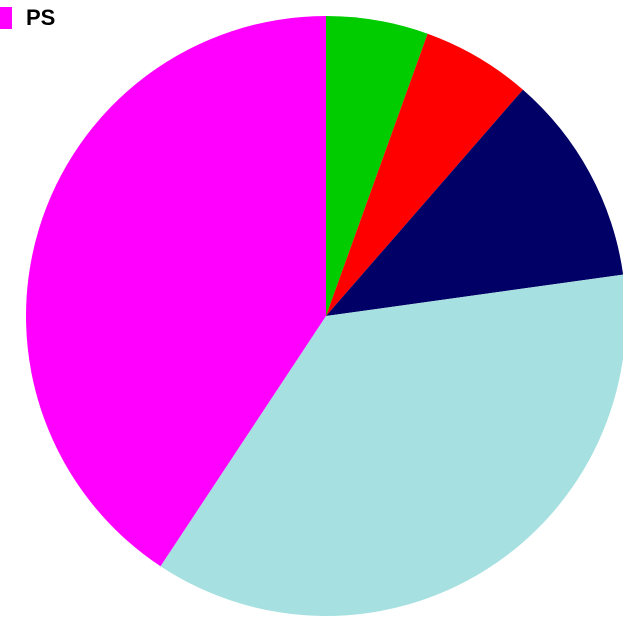 The image size is (623, 617). Describe the element at coordinates (41, 17) in the screenshot. I see `legend-label: PS` at that location.